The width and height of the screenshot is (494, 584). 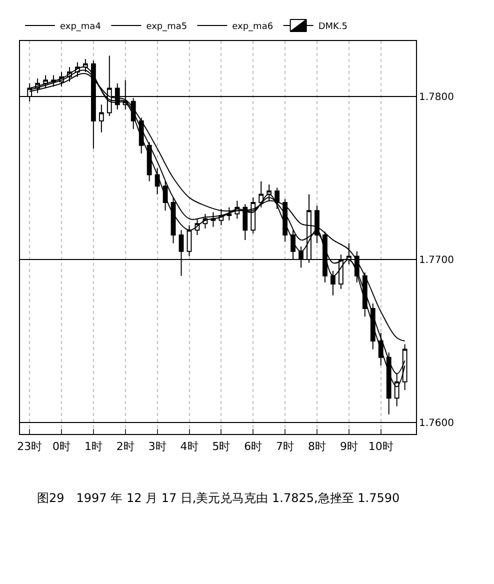 What do you see at coordinates (167, 27) in the screenshot?
I see `legend-label: exp_ma5` at bounding box center [167, 27].